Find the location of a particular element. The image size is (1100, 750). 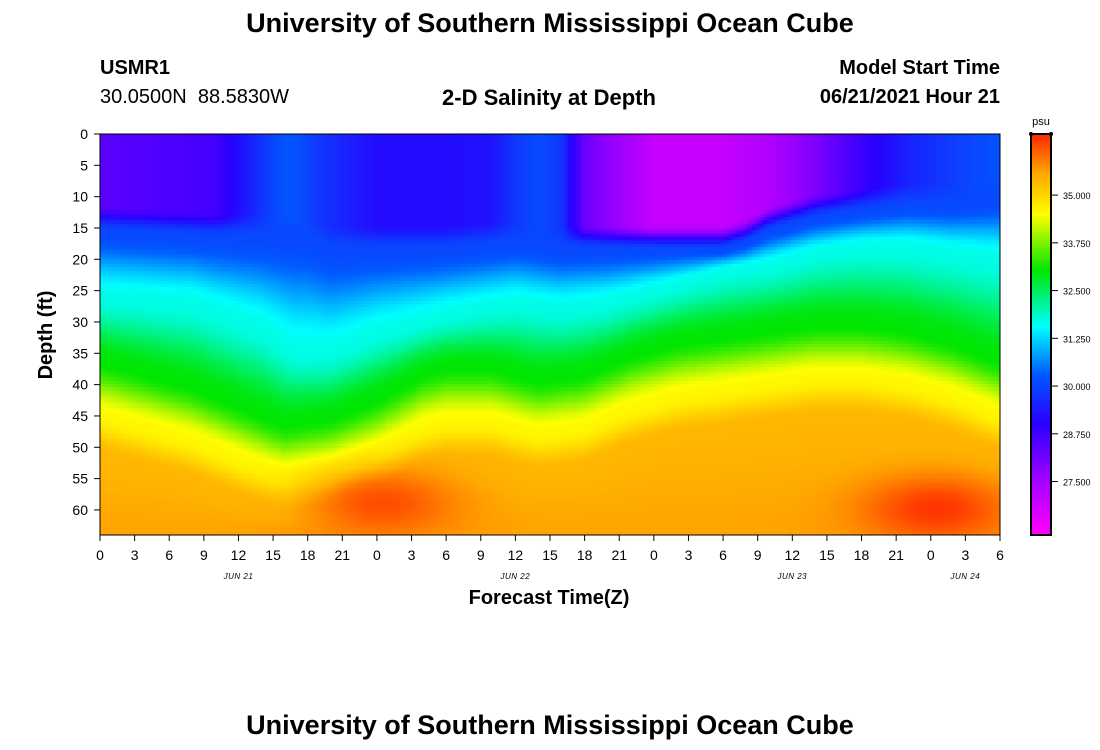

y-tick-label: 15 is located at coordinates (80, 228).